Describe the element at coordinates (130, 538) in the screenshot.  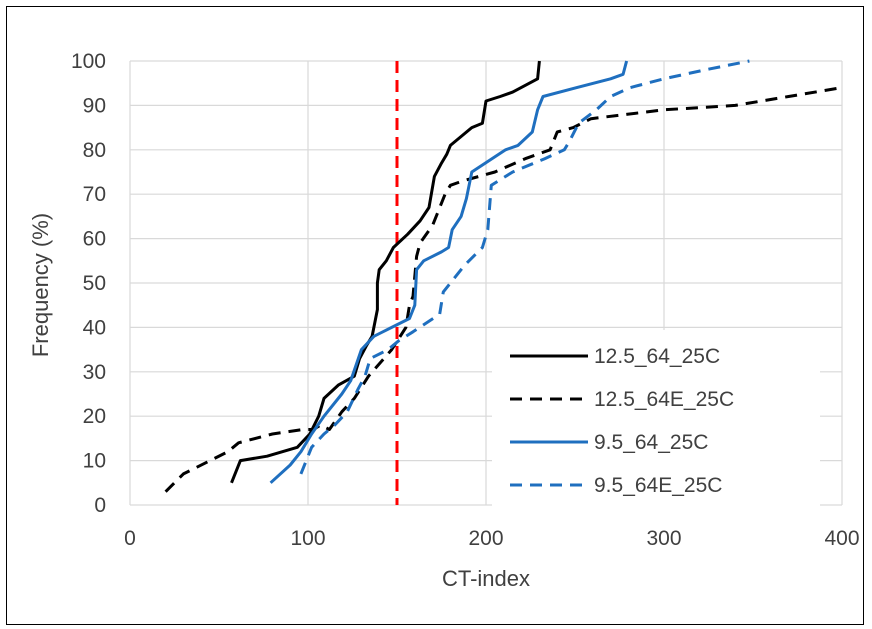
I see `x-tick-label: 0` at that location.